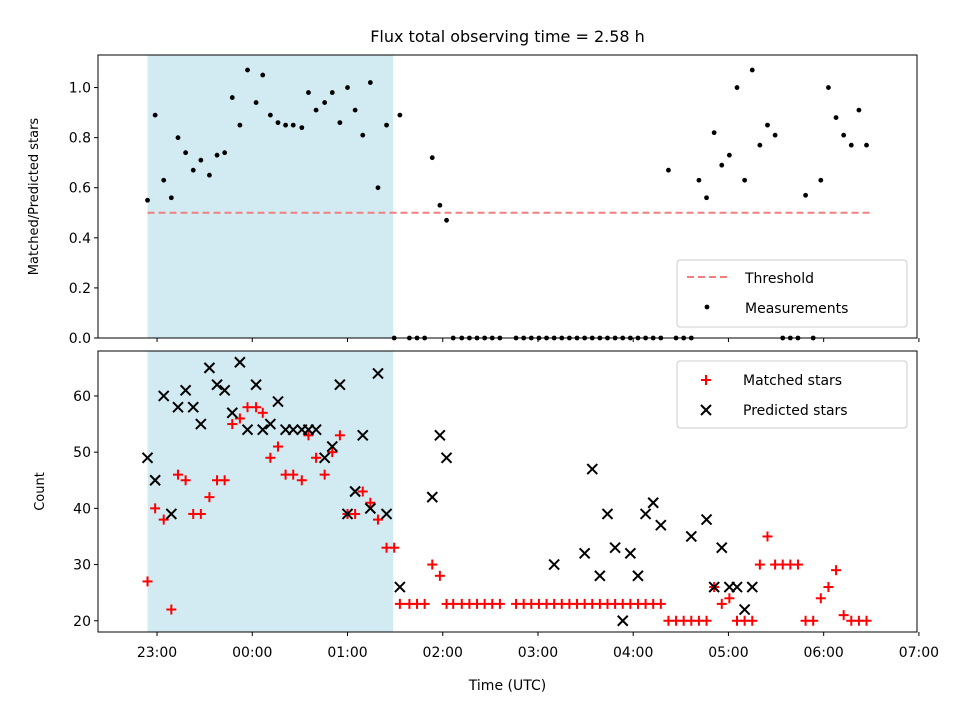  What do you see at coordinates (823, 653) in the screenshot?
I see `x-tick-label: 06:00` at bounding box center [823, 653].